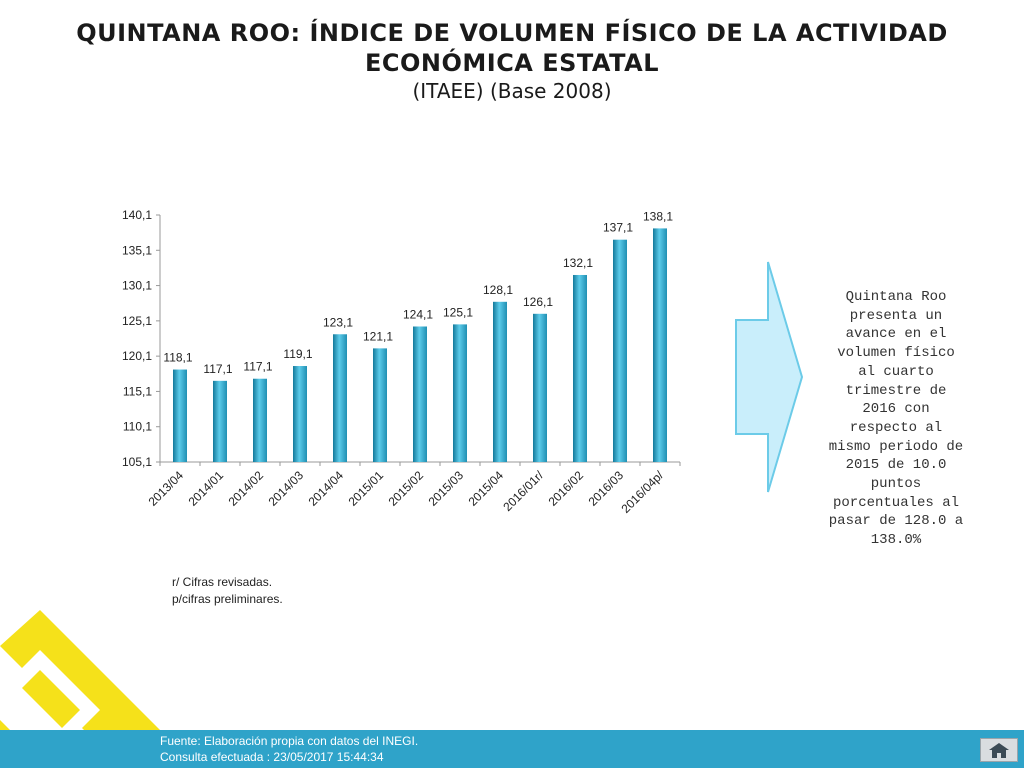  I want to click on x-tick-label: 2016/04p/, so click(642, 492).